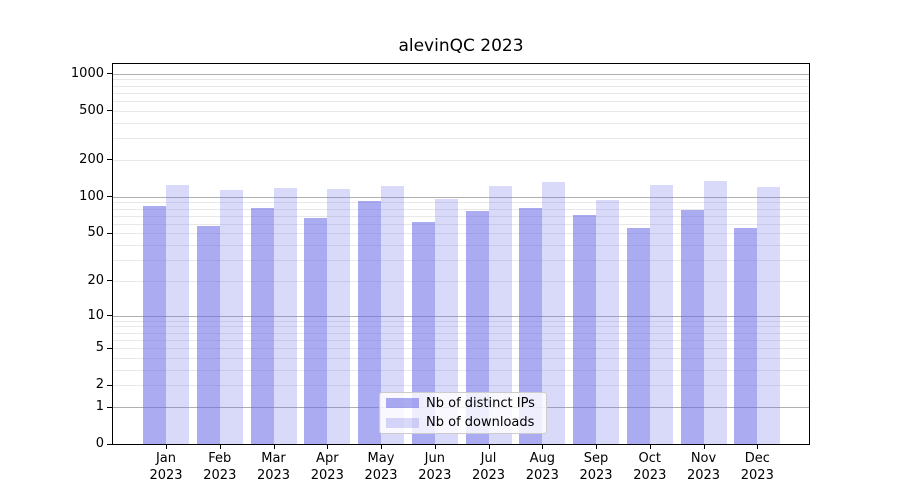 This screenshot has width=900, height=500. I want to click on bar-downloads-feb, so click(231, 317).